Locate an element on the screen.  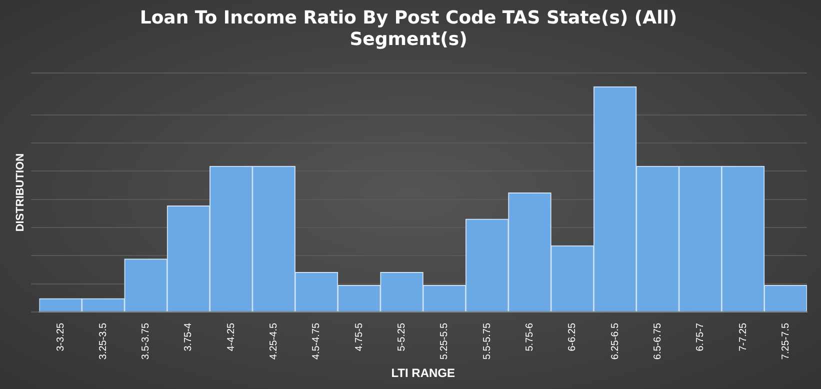
x-tick-label: 5.75-6 is located at coordinates (530, 337).